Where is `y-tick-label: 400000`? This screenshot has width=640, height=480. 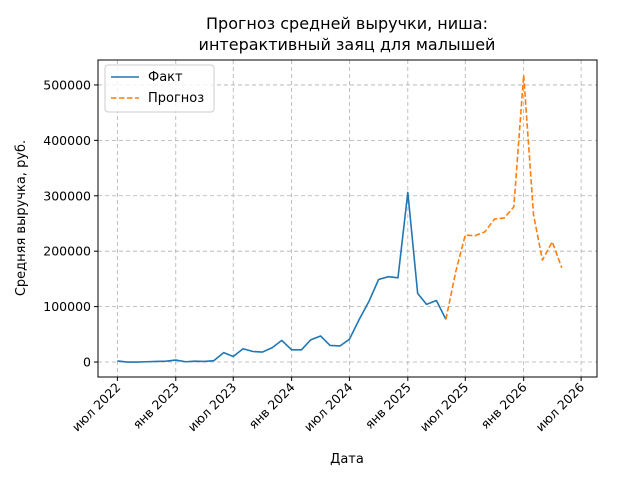
y-tick-label: 400000 is located at coordinates (67, 140).